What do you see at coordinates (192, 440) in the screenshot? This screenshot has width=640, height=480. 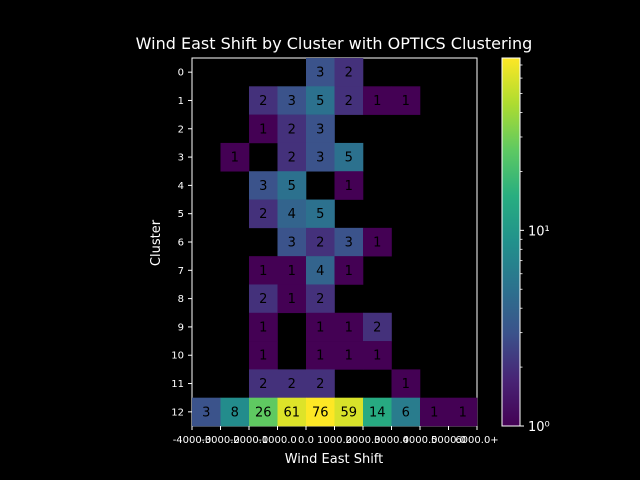 I see `x-tick-label: -4000.0` at bounding box center [192, 440].